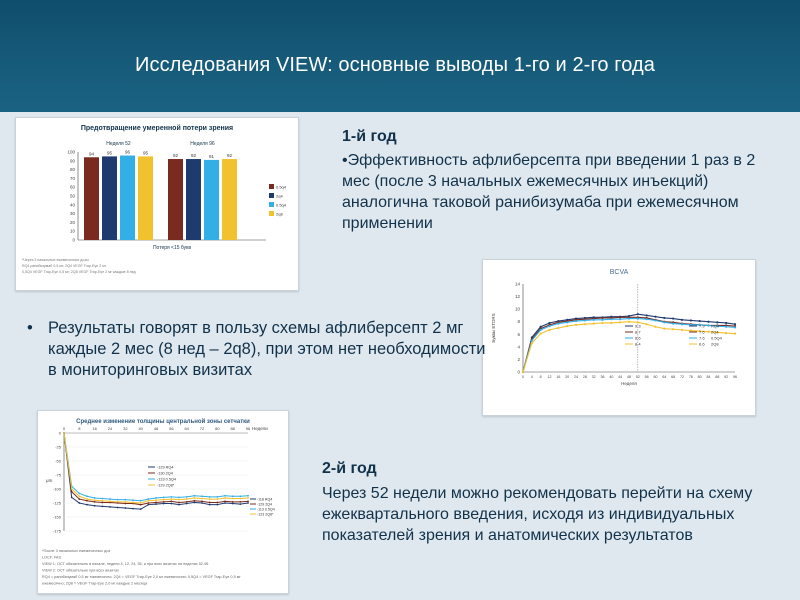 This screenshot has height=600, width=800. I want to click on bcva-x-tick-label: 8, so click(541, 377).